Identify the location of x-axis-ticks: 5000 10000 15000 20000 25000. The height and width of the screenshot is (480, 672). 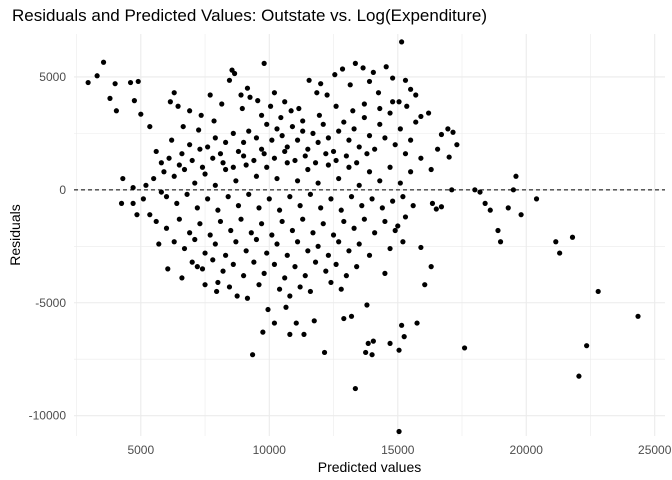
(399, 450).